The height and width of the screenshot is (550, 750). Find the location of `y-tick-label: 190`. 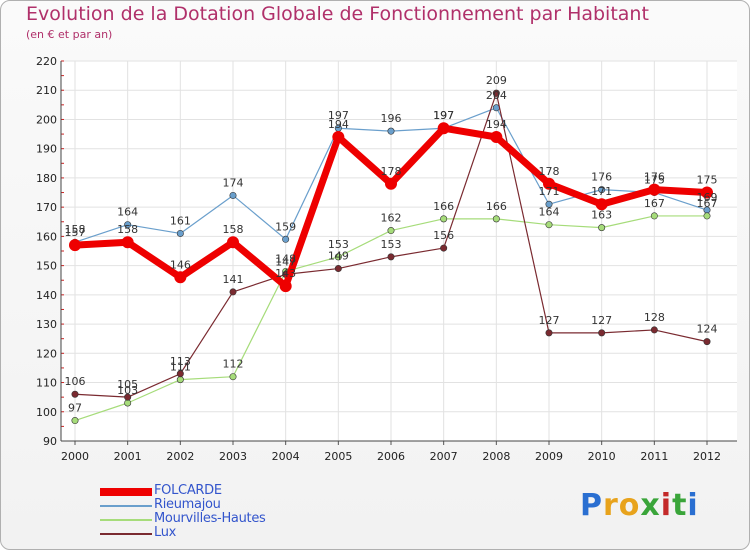

y-tick-label: 190 is located at coordinates (46, 149).